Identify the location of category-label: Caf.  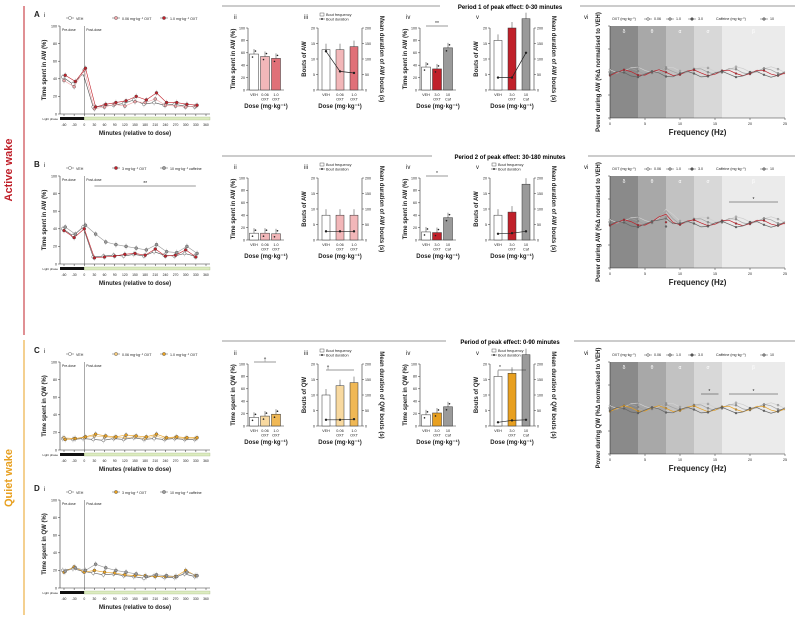
(526, 436).